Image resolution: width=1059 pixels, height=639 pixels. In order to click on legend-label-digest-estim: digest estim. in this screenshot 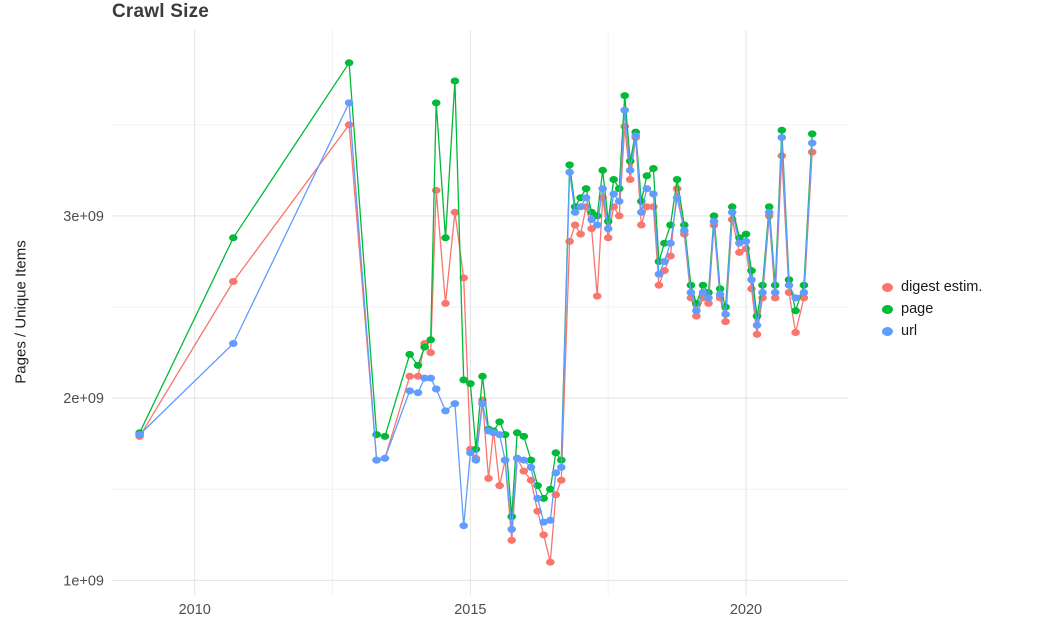, I will do `click(942, 287)`.